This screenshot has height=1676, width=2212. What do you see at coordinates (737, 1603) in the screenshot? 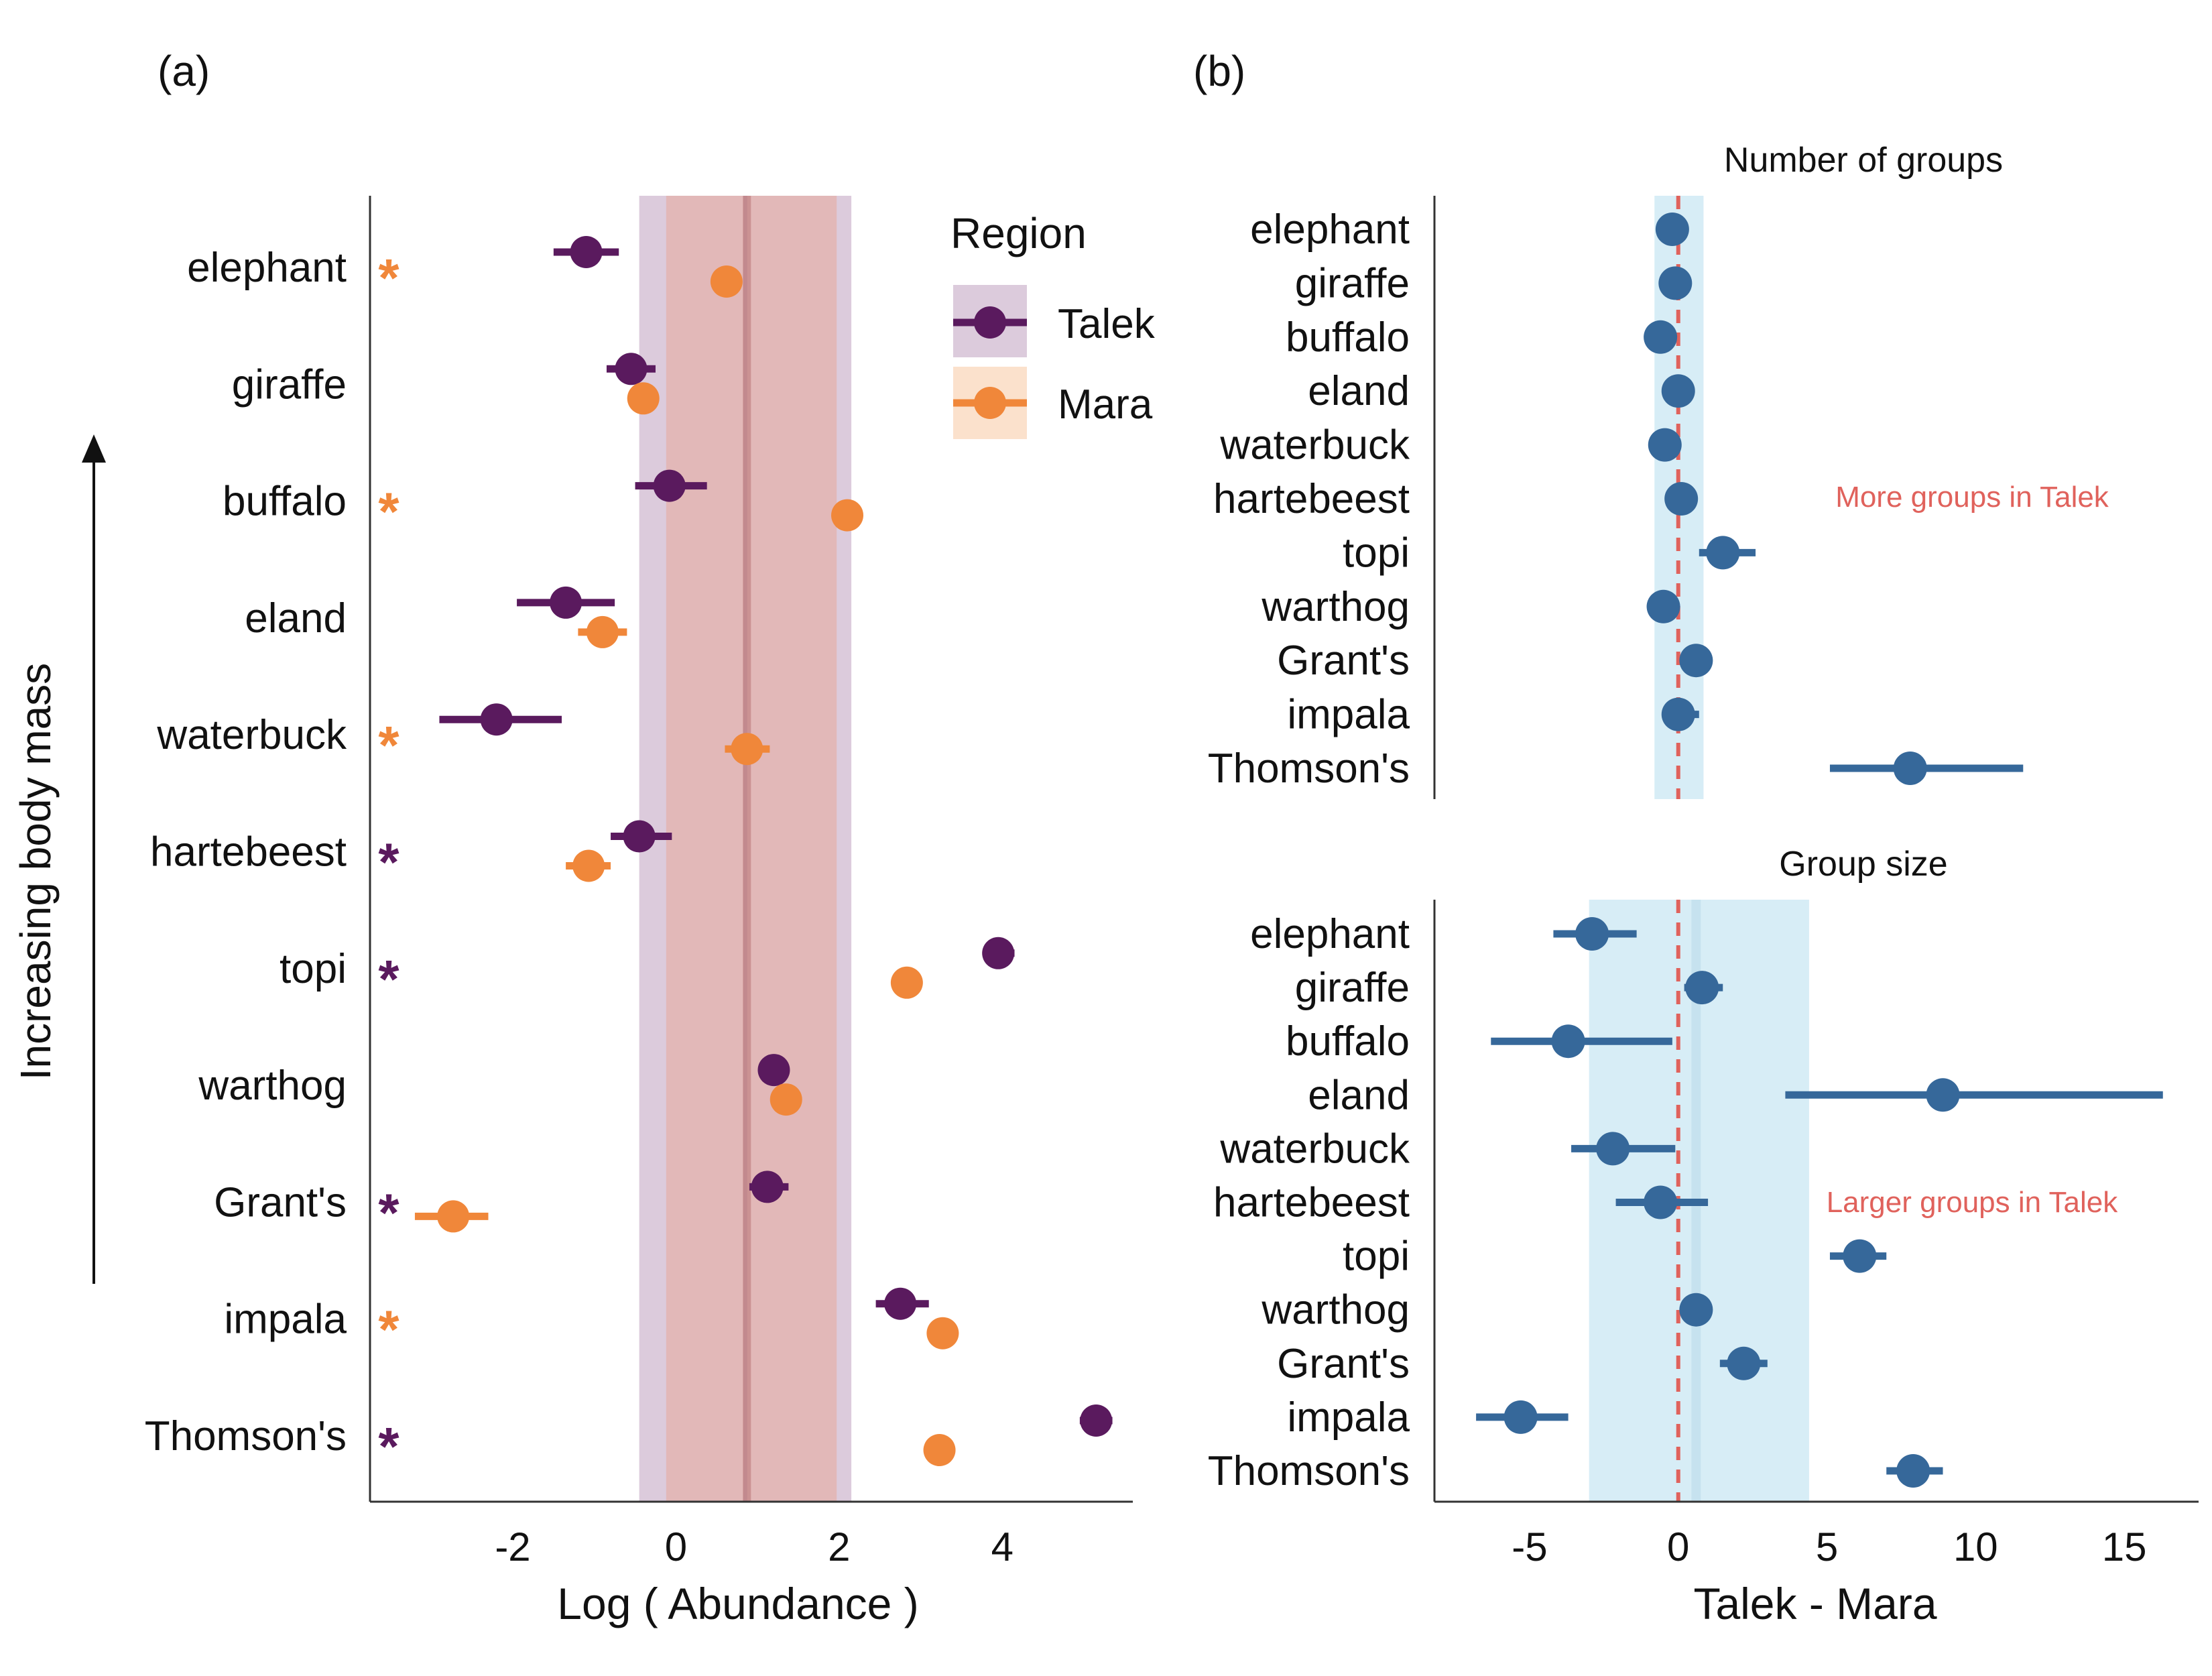
I see `abundance-x-axis-title: Log ( Abundance )` at bounding box center [737, 1603].